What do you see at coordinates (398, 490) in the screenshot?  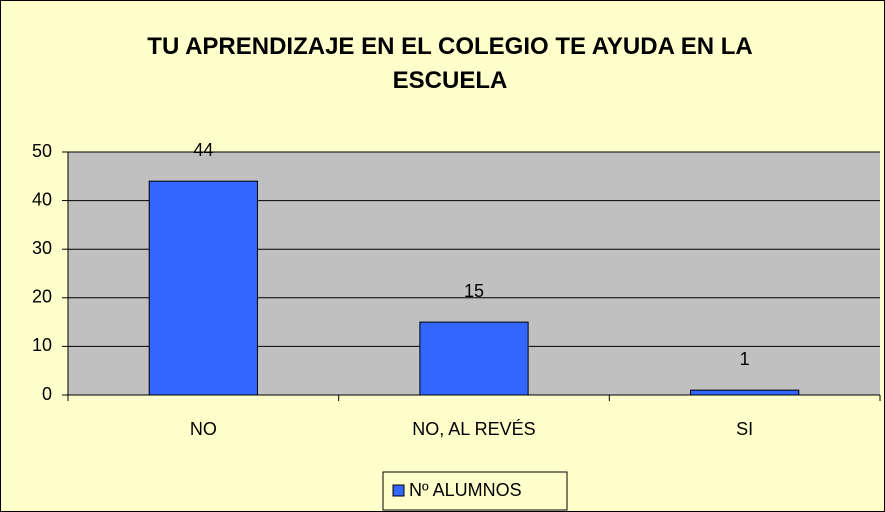 I see `legend-swatch` at bounding box center [398, 490].